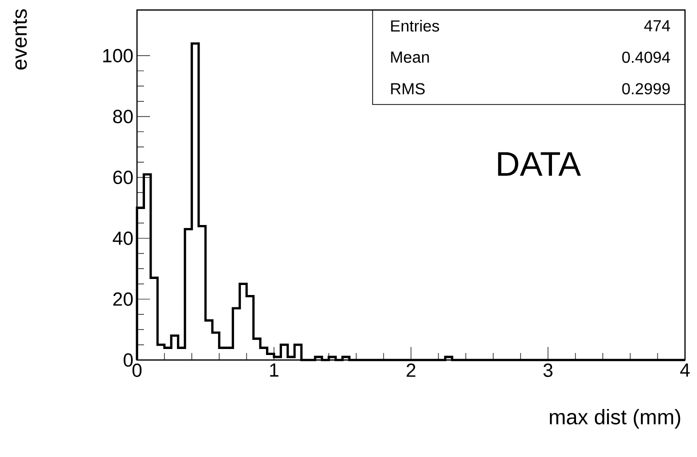  What do you see at coordinates (118, 55) in the screenshot?
I see `y-tick-label: 100` at bounding box center [118, 55].